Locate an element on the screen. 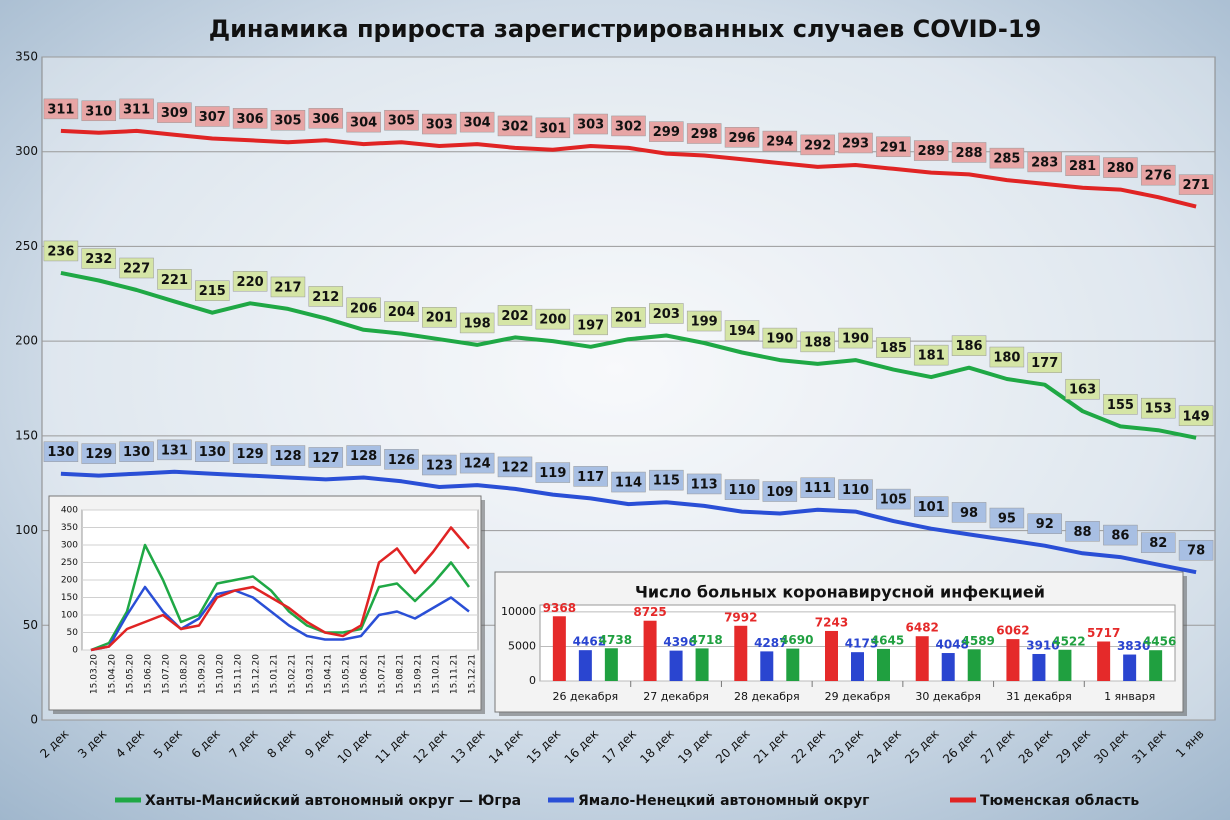 This screenshot has height=820, width=1230. data-label: 3830 is located at coordinates (1133, 646).